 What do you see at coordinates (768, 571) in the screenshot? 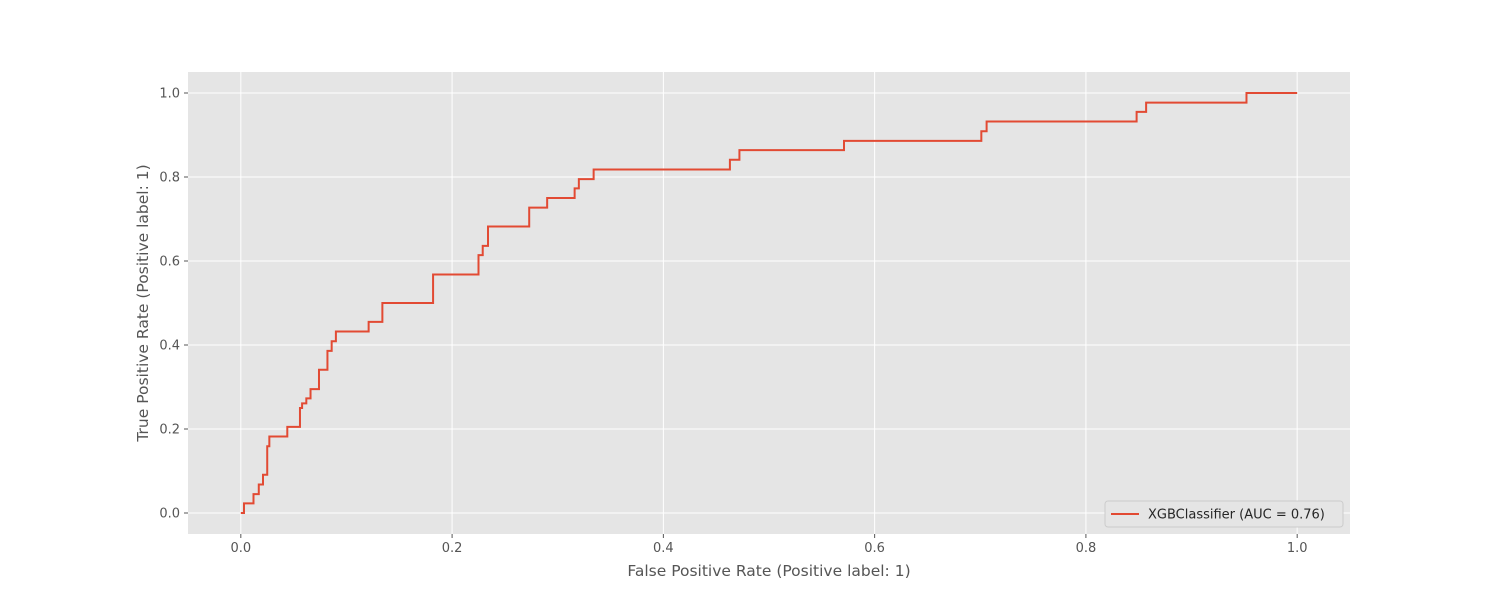
I see `x-axis-label: False Positive Rate (Positive label: 1)` at bounding box center [768, 571].